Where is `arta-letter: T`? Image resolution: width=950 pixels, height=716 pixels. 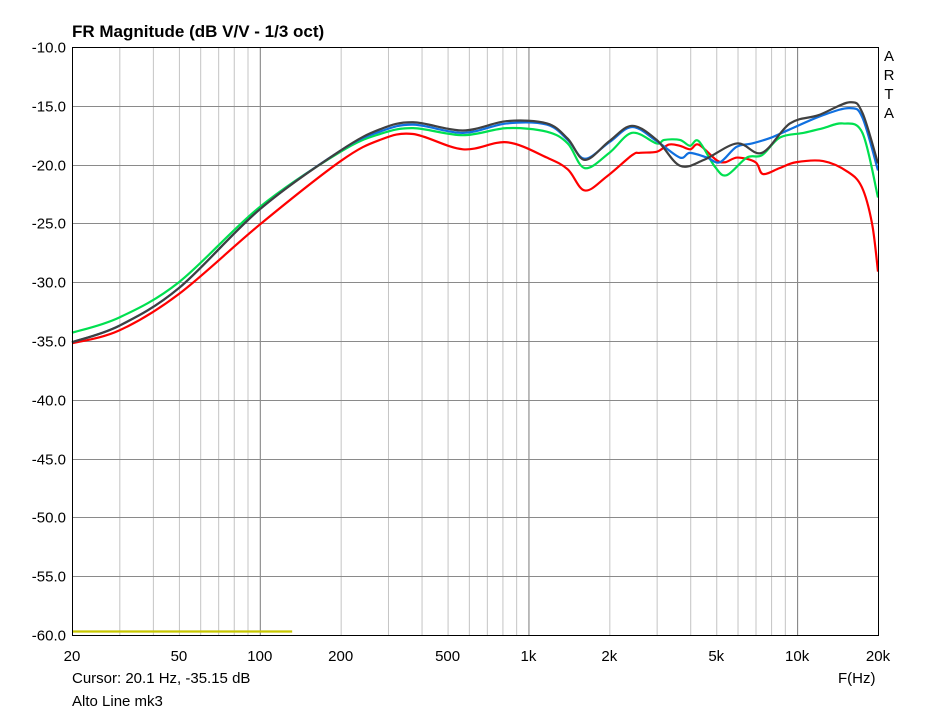 arta-letter: T is located at coordinates (889, 94).